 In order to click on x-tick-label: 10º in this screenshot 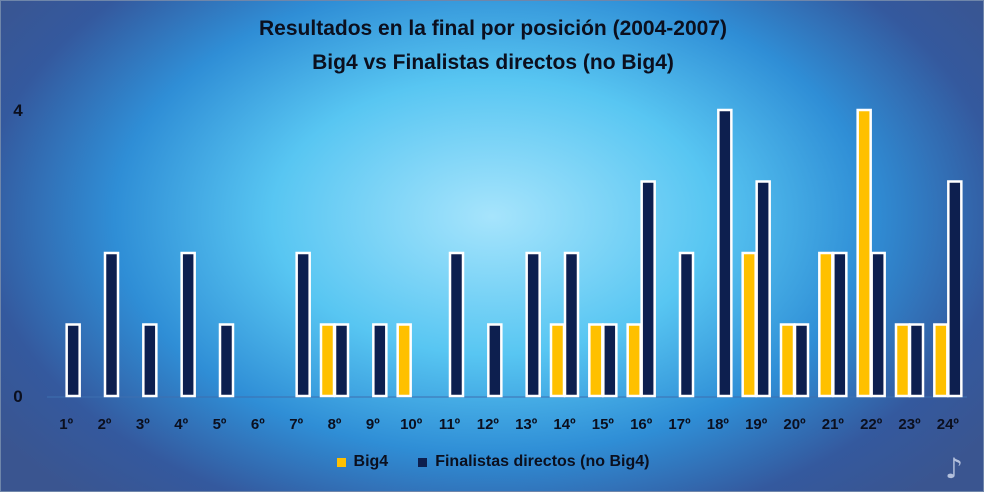, I will do `click(411, 424)`.